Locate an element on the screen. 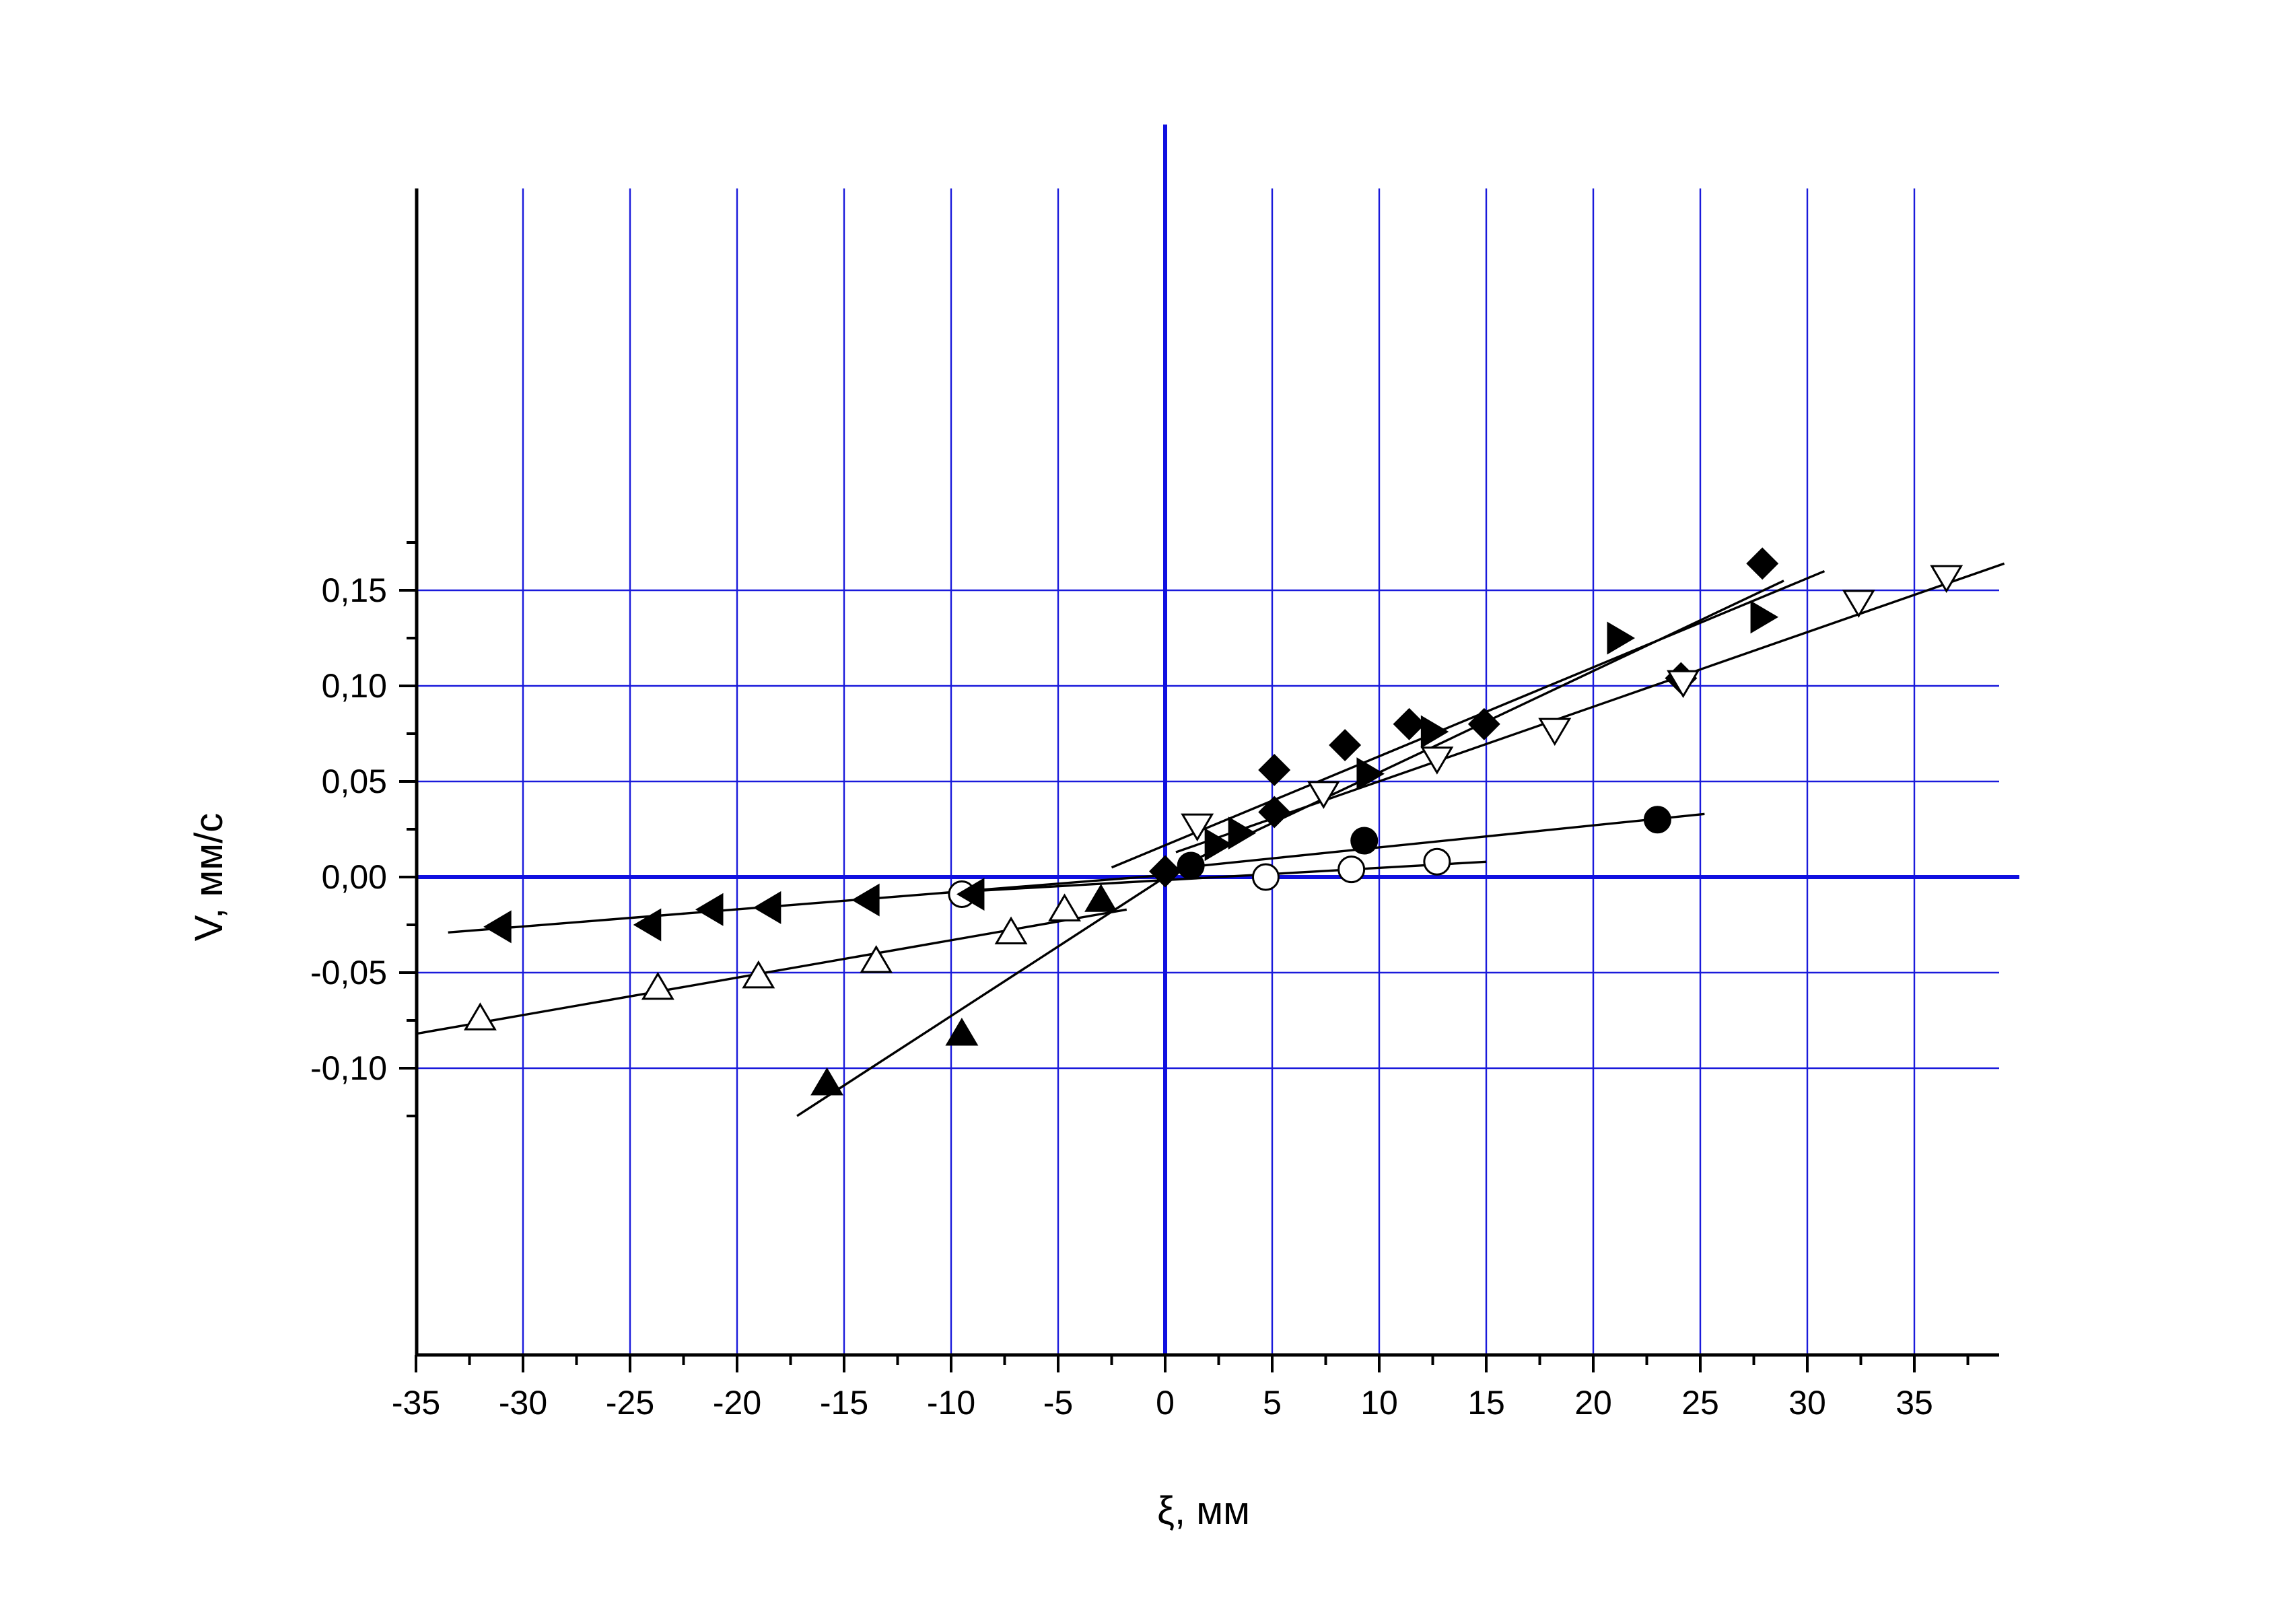 This screenshot has width=2296, height=1606. y-tick-label: 0,00 is located at coordinates (355, 877).